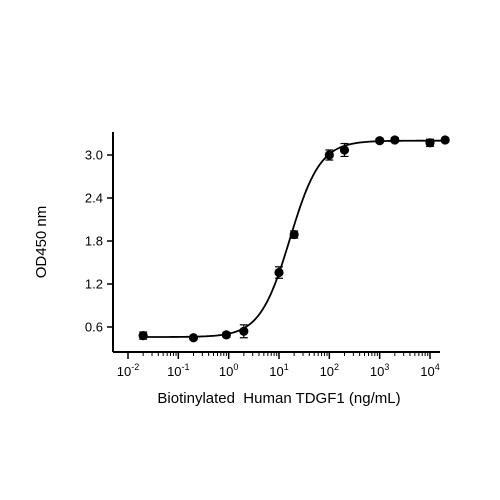 Image resolution: width=500 pixels, height=500 pixels. I want to click on x-tick-label-exponent: 1, so click(286, 367).